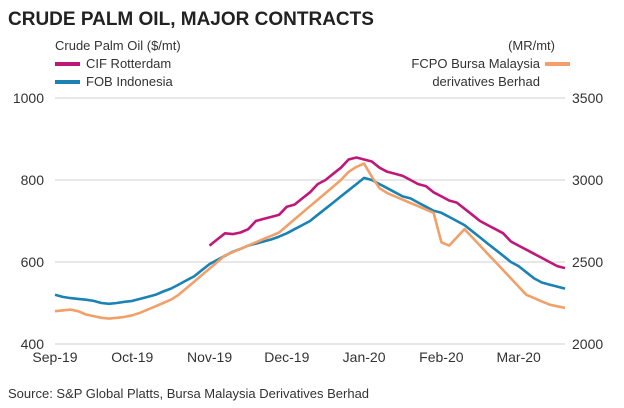 The width and height of the screenshot is (624, 408). What do you see at coordinates (441, 357) in the screenshot?
I see `x-tick-label: Feb-20` at bounding box center [441, 357].